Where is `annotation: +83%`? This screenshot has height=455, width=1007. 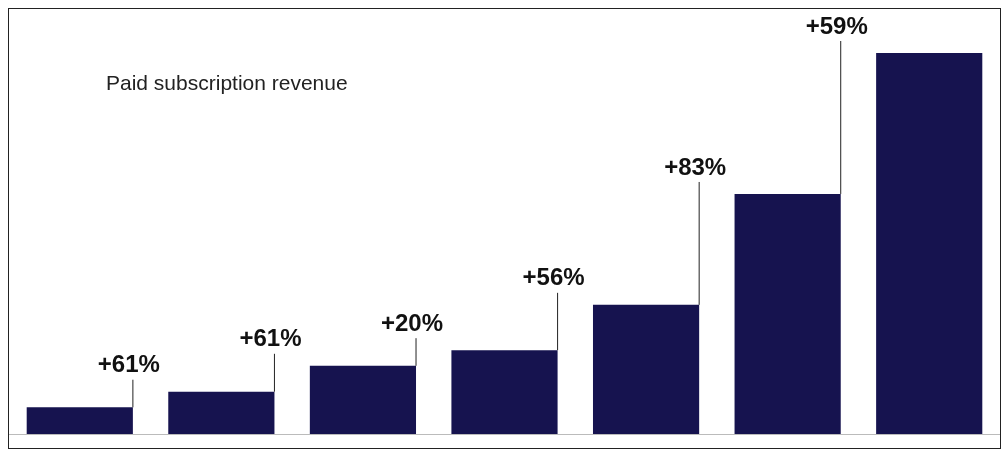 annotation: +83% is located at coordinates (695, 166).